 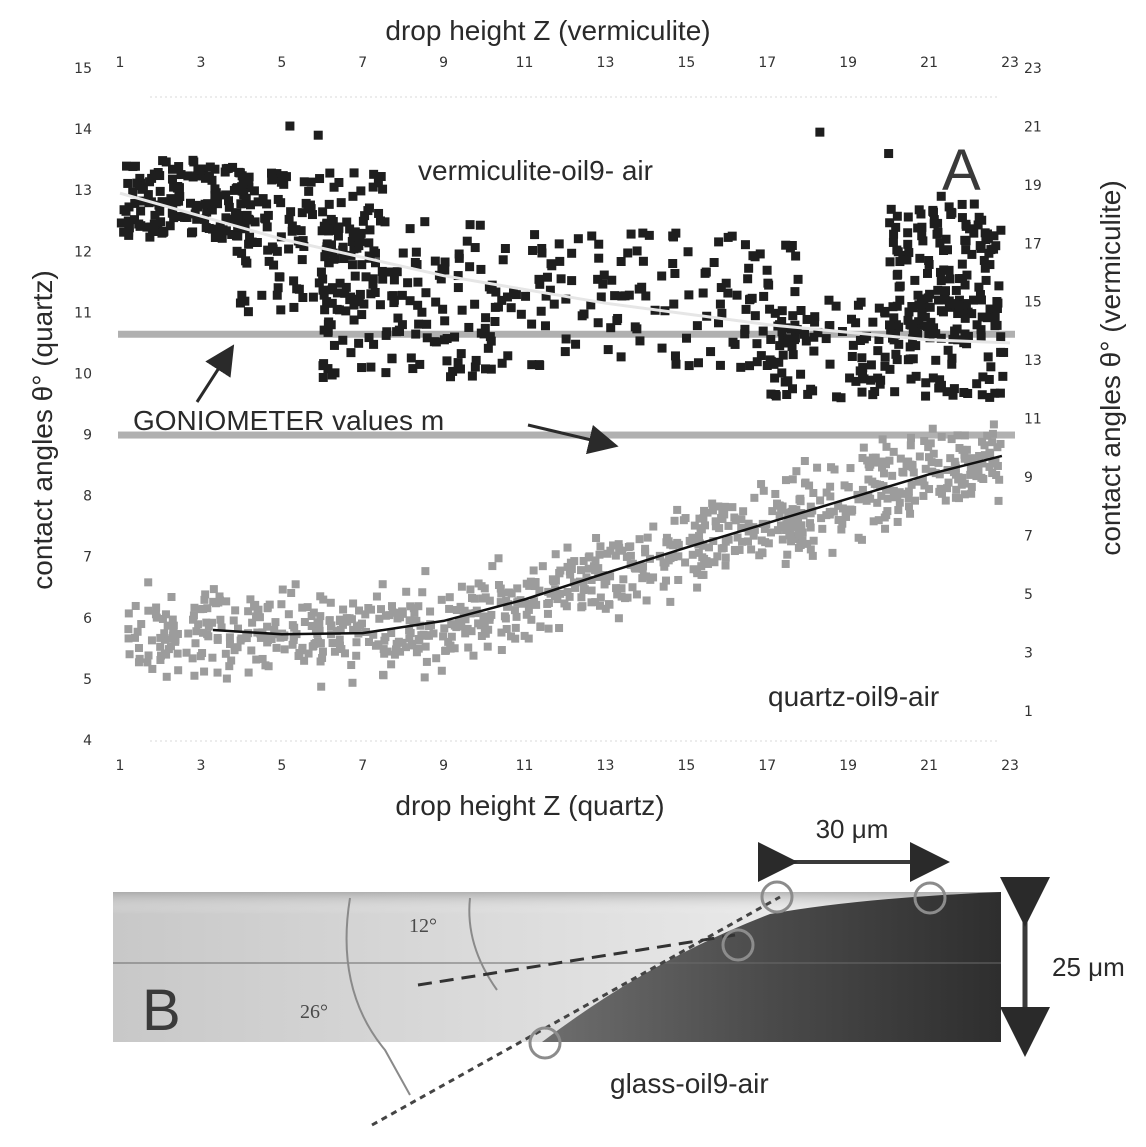 I want to click on y-right-tick-label: 21, so click(x=1033, y=127).